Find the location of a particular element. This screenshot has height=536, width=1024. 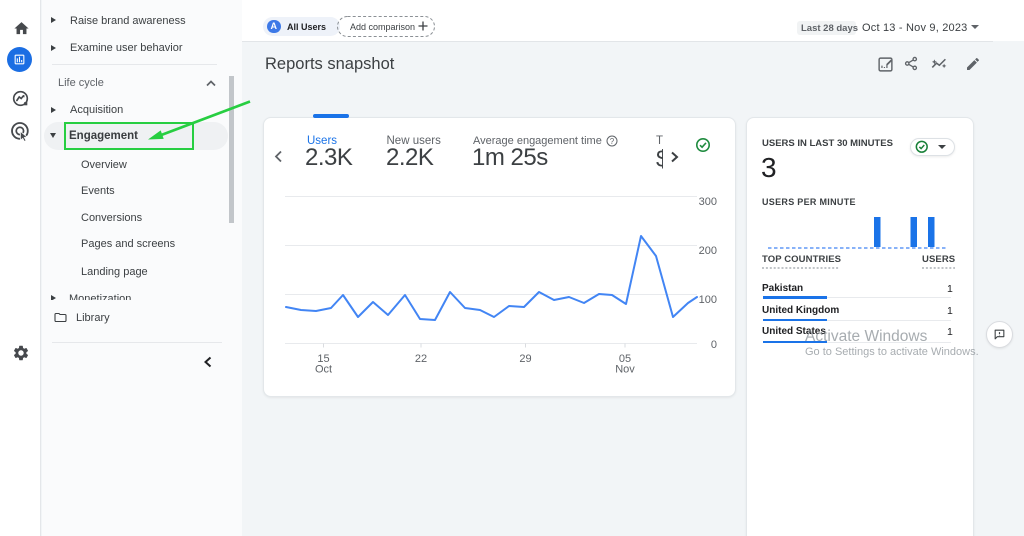

svg-text: Oct is located at coordinates (323, 370).